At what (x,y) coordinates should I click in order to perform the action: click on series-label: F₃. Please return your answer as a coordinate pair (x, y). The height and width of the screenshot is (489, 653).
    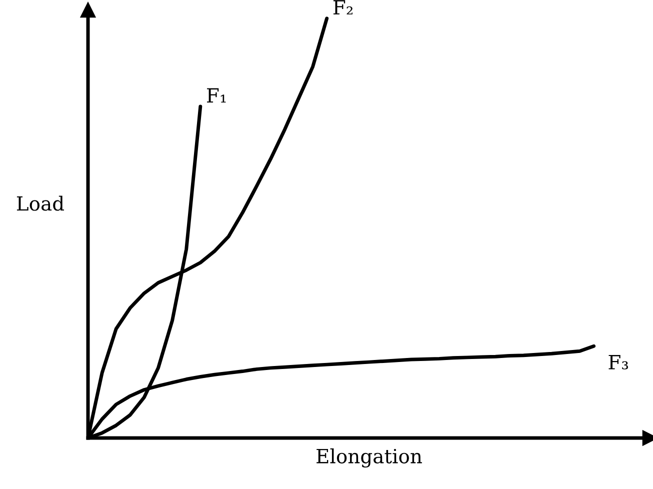
    Looking at the image, I should click on (618, 362).